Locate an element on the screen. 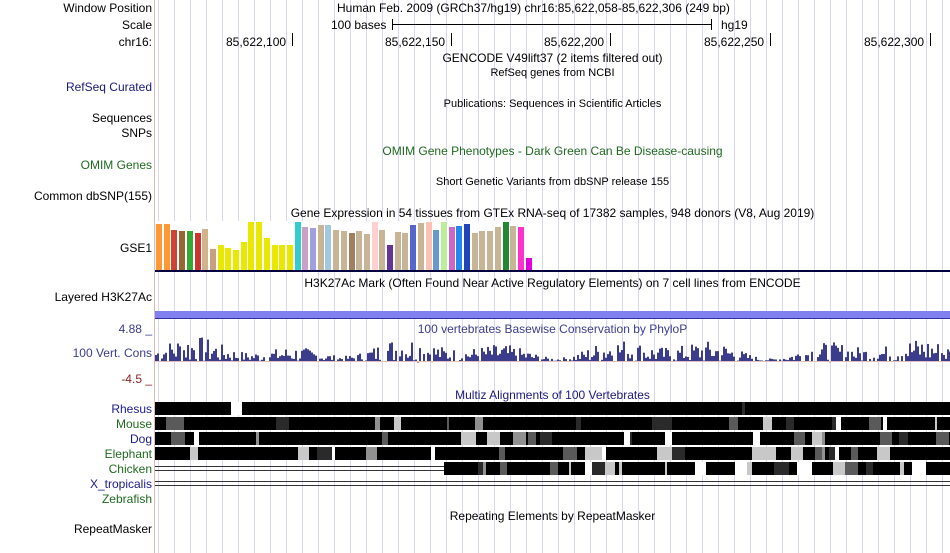  species-label-zebrafish: Zebrafish is located at coordinates (126, 499).